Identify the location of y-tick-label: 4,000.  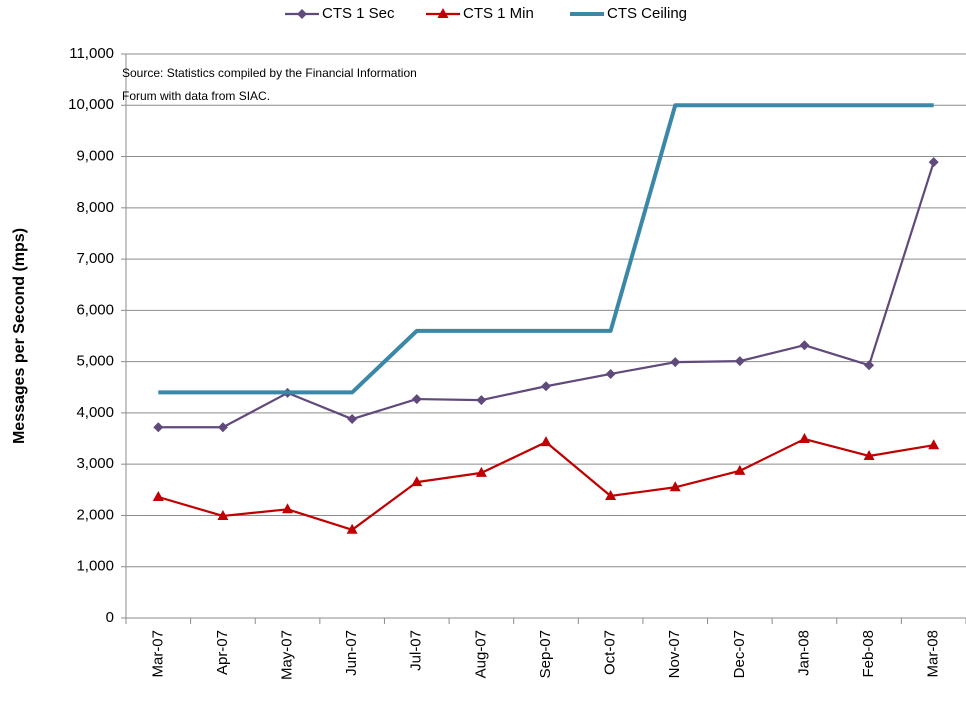
(95, 412).